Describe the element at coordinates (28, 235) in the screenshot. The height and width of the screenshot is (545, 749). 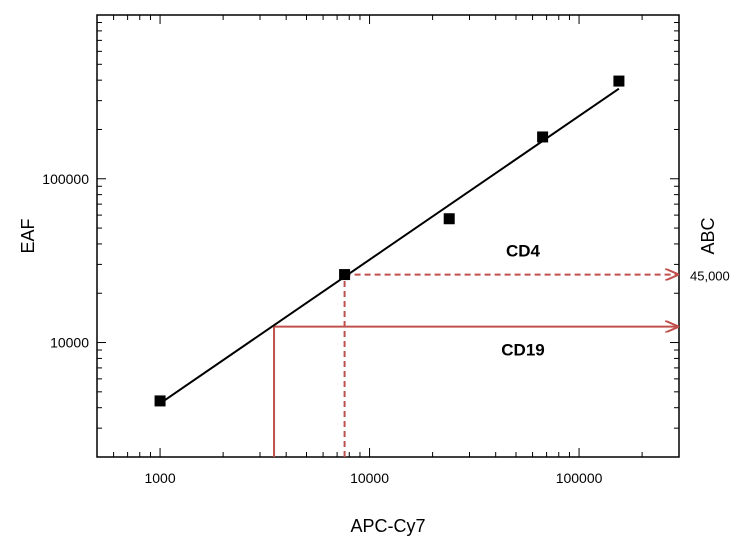
I see `y-axis-title: EAF` at that location.